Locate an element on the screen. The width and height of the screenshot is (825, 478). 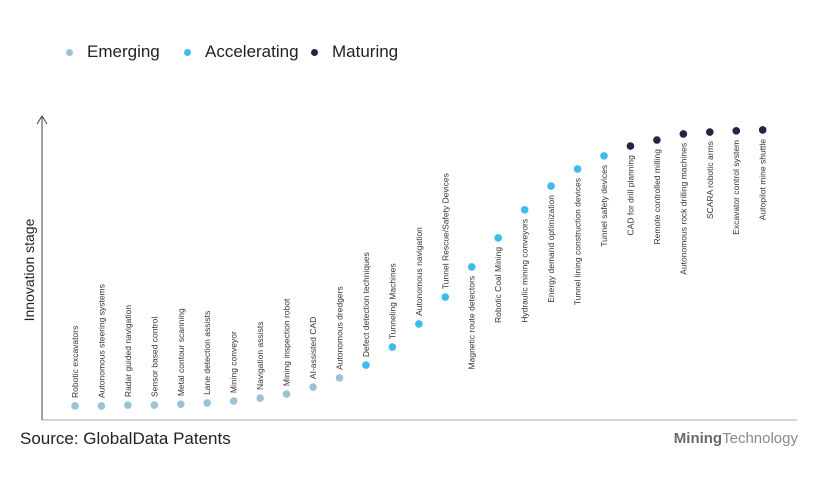
maturing-marker-icon is located at coordinates (314, 52).